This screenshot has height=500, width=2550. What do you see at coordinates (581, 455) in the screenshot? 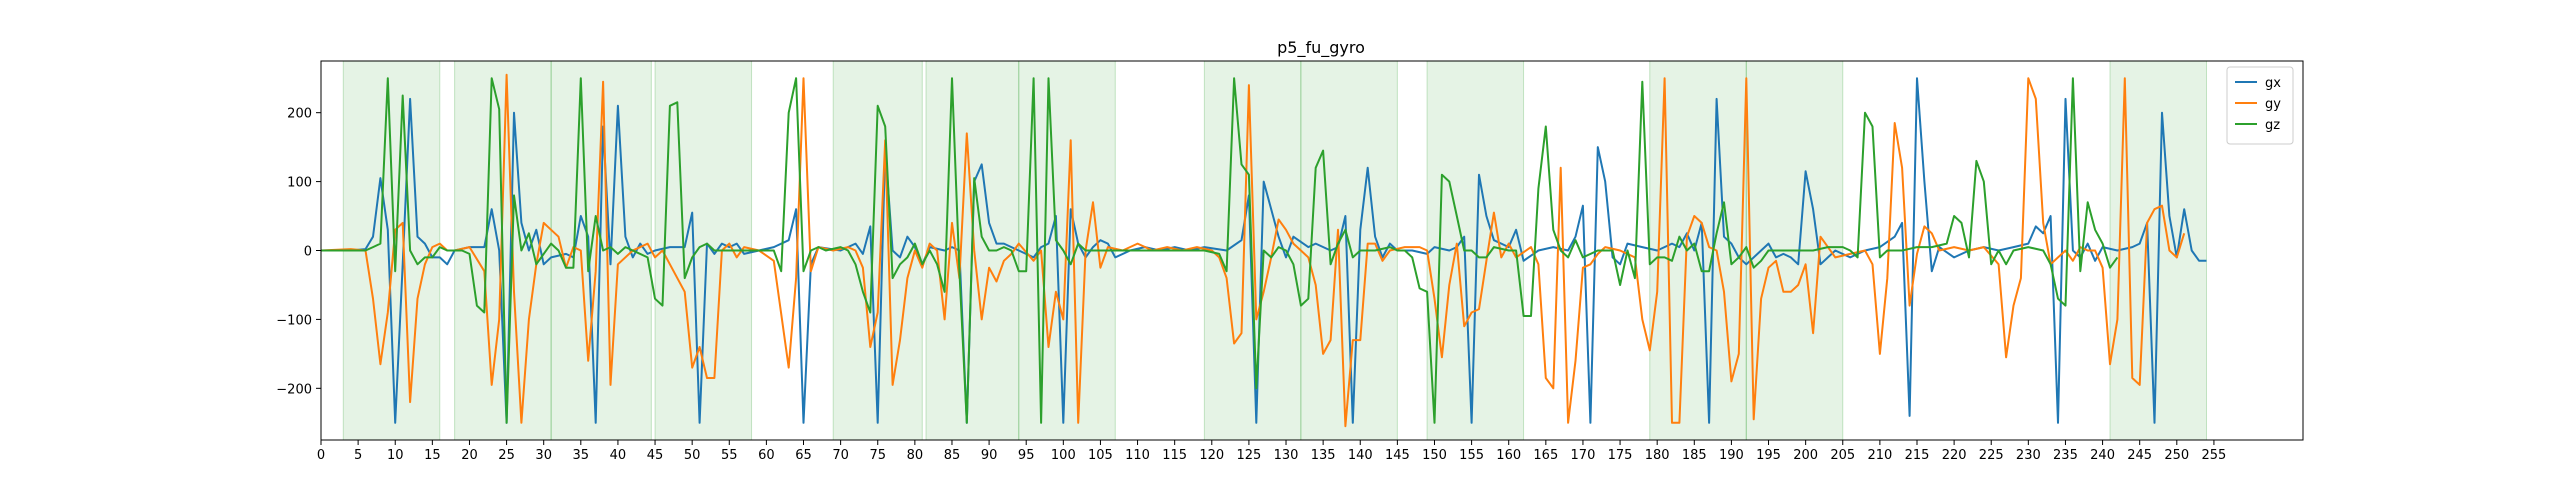
I see `x-tick-label: 35` at bounding box center [581, 455].